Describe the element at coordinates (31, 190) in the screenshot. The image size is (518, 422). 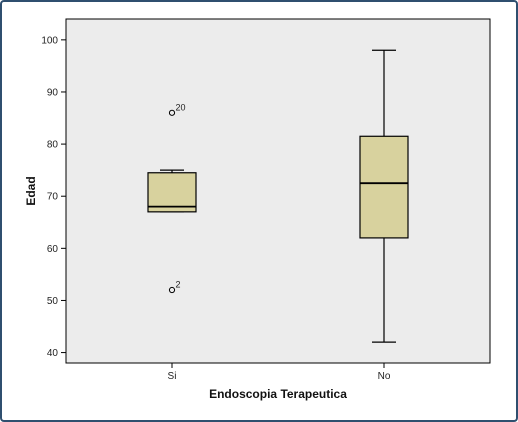
I see `y-axis-title: Edad` at that location.